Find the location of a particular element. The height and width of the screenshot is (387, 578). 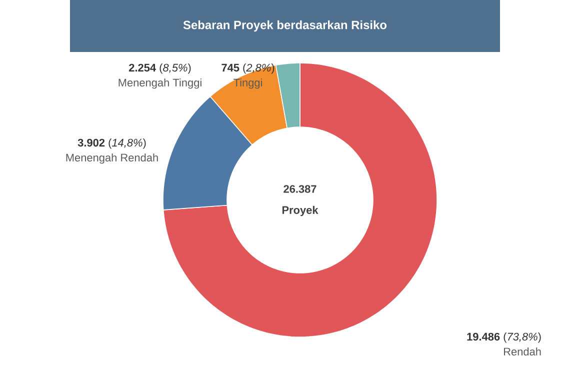

text: 26.387 is located at coordinates (300, 189).